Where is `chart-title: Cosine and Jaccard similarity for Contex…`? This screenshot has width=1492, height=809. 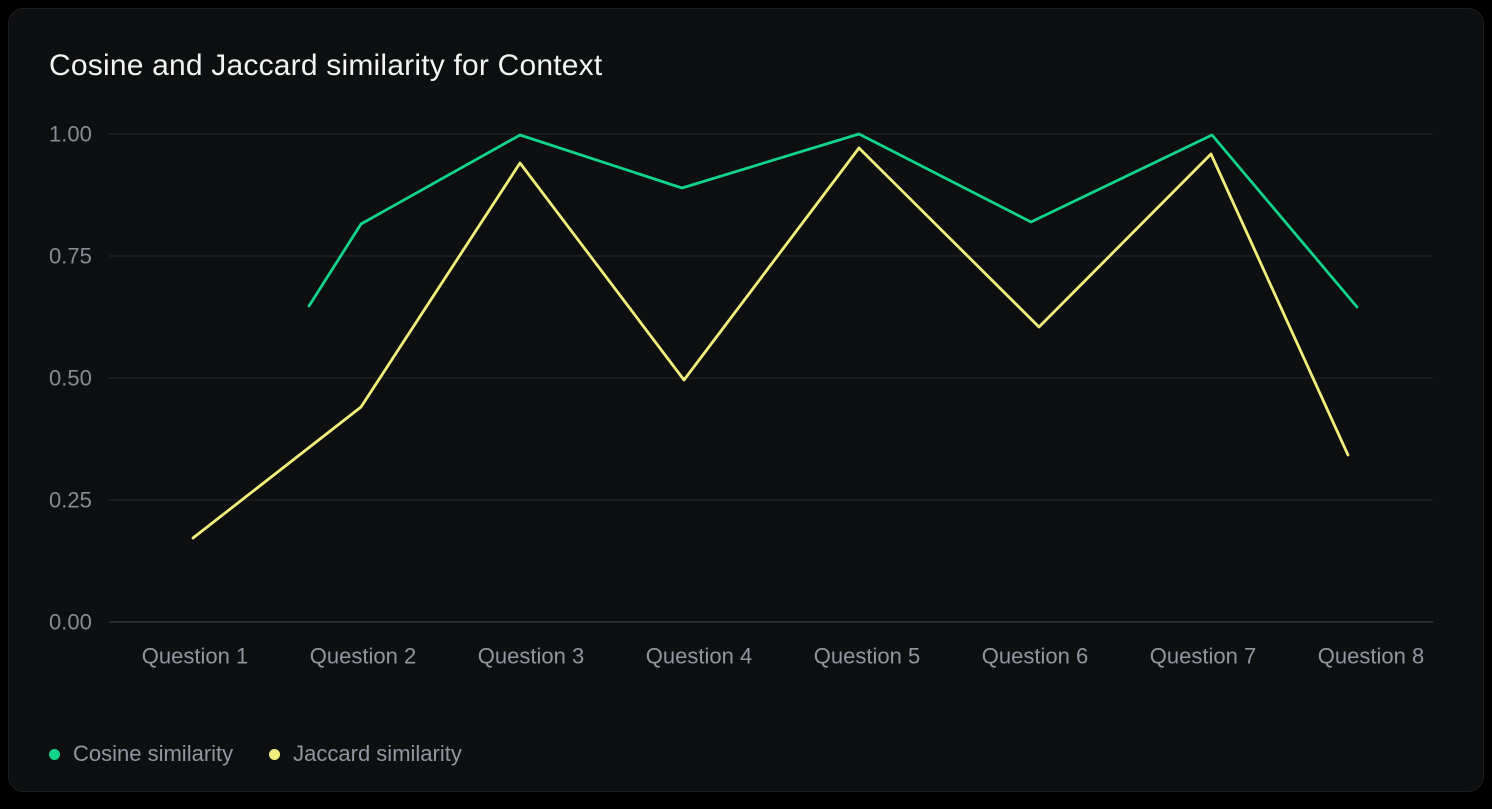
chart-title: Cosine and Jaccard similarity for Contex… is located at coordinates (326, 65).